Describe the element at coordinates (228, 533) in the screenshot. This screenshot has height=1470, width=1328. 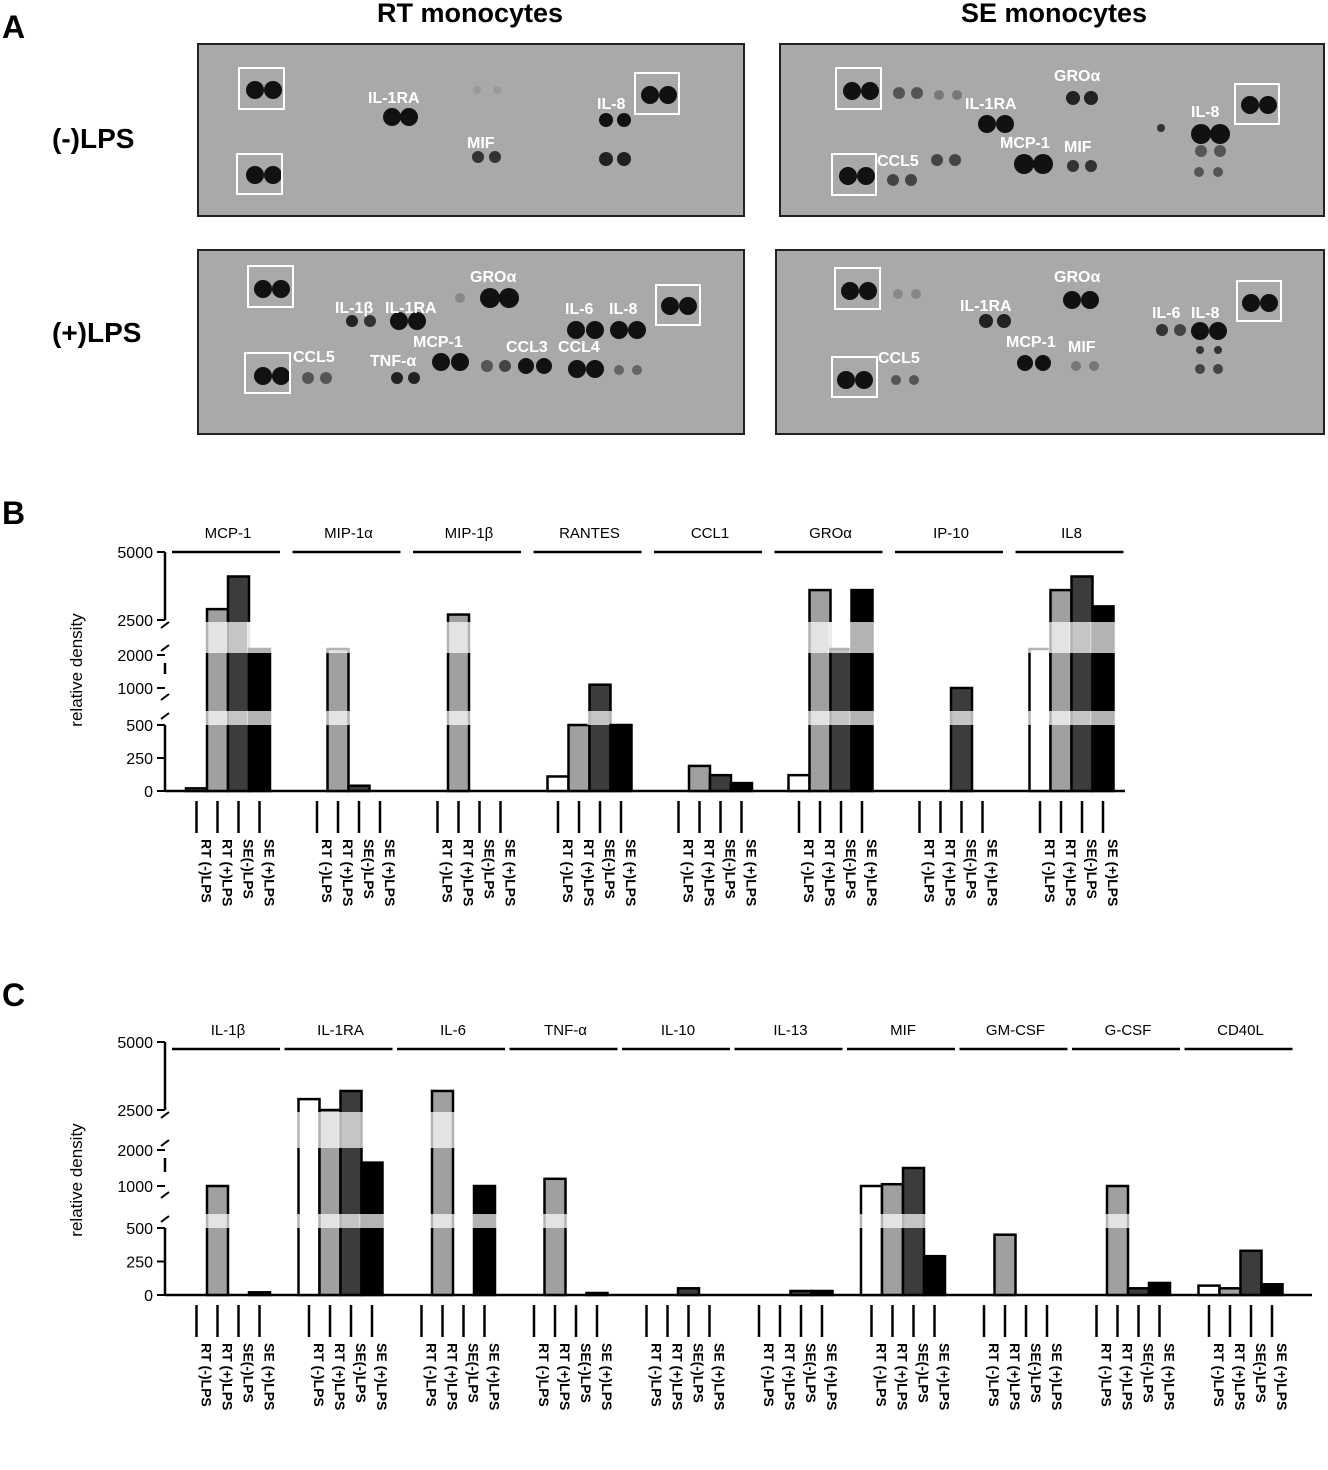
I see `group-label: MCP-1` at that location.